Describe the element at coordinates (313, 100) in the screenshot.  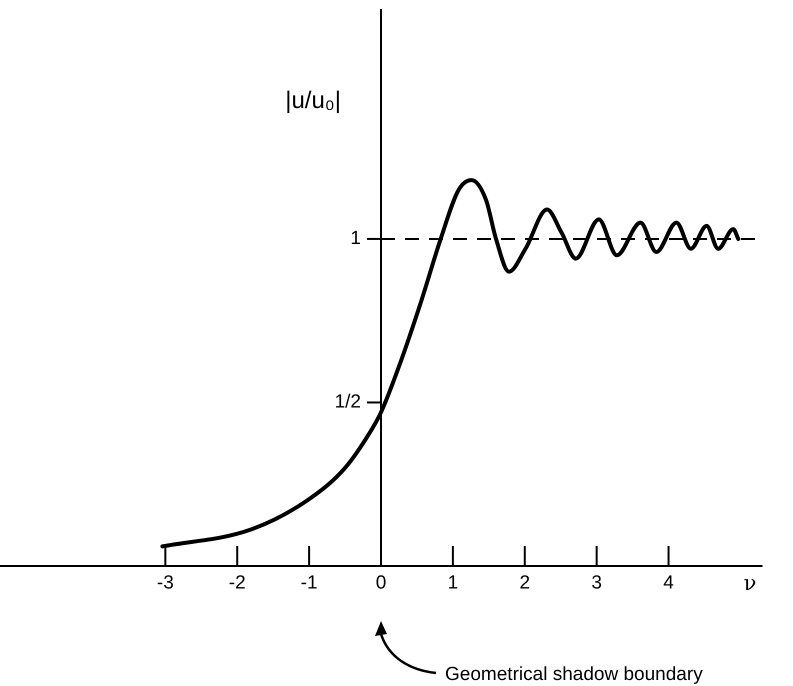
I see `y-axis-title: |u/u₀|` at that location.